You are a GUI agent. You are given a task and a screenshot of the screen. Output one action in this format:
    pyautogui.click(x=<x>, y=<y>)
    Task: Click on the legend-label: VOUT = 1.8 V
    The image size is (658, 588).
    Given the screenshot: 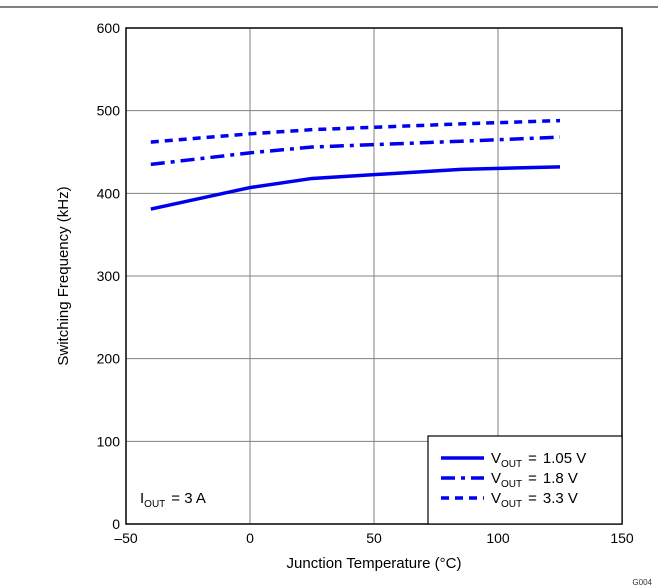 What is the action you would take?
    pyautogui.click(x=534, y=480)
    